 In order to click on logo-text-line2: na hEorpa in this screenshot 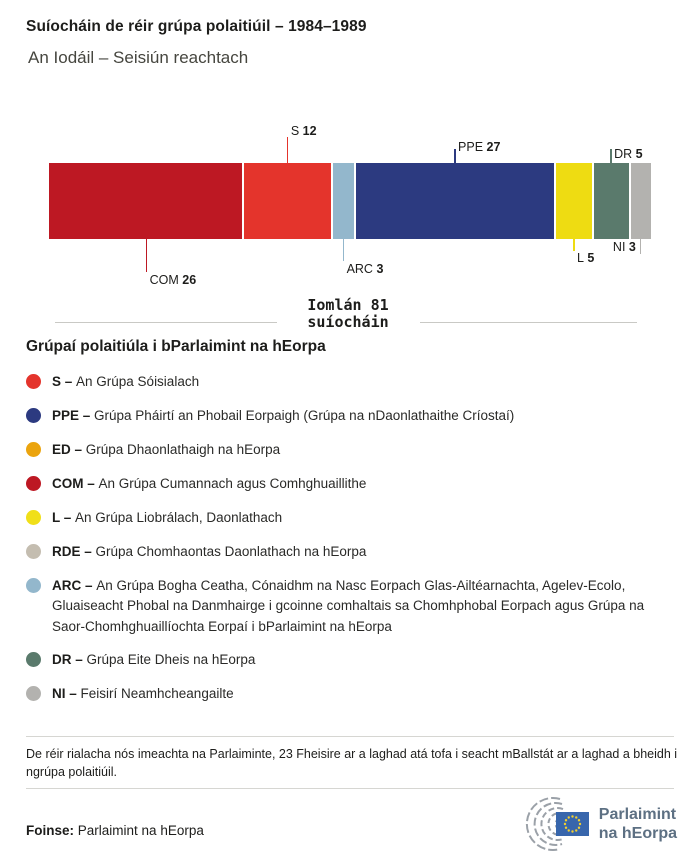, I will do `click(637, 833)`.